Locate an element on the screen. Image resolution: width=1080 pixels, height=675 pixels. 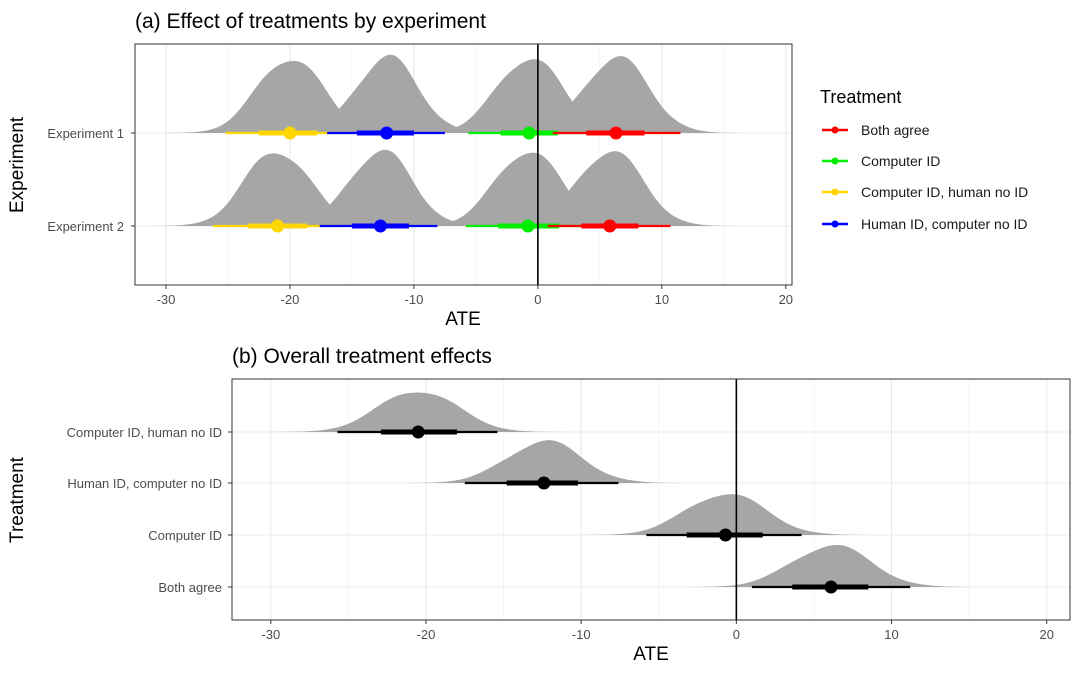
legend-title: Treatment is located at coordinates (860, 97).